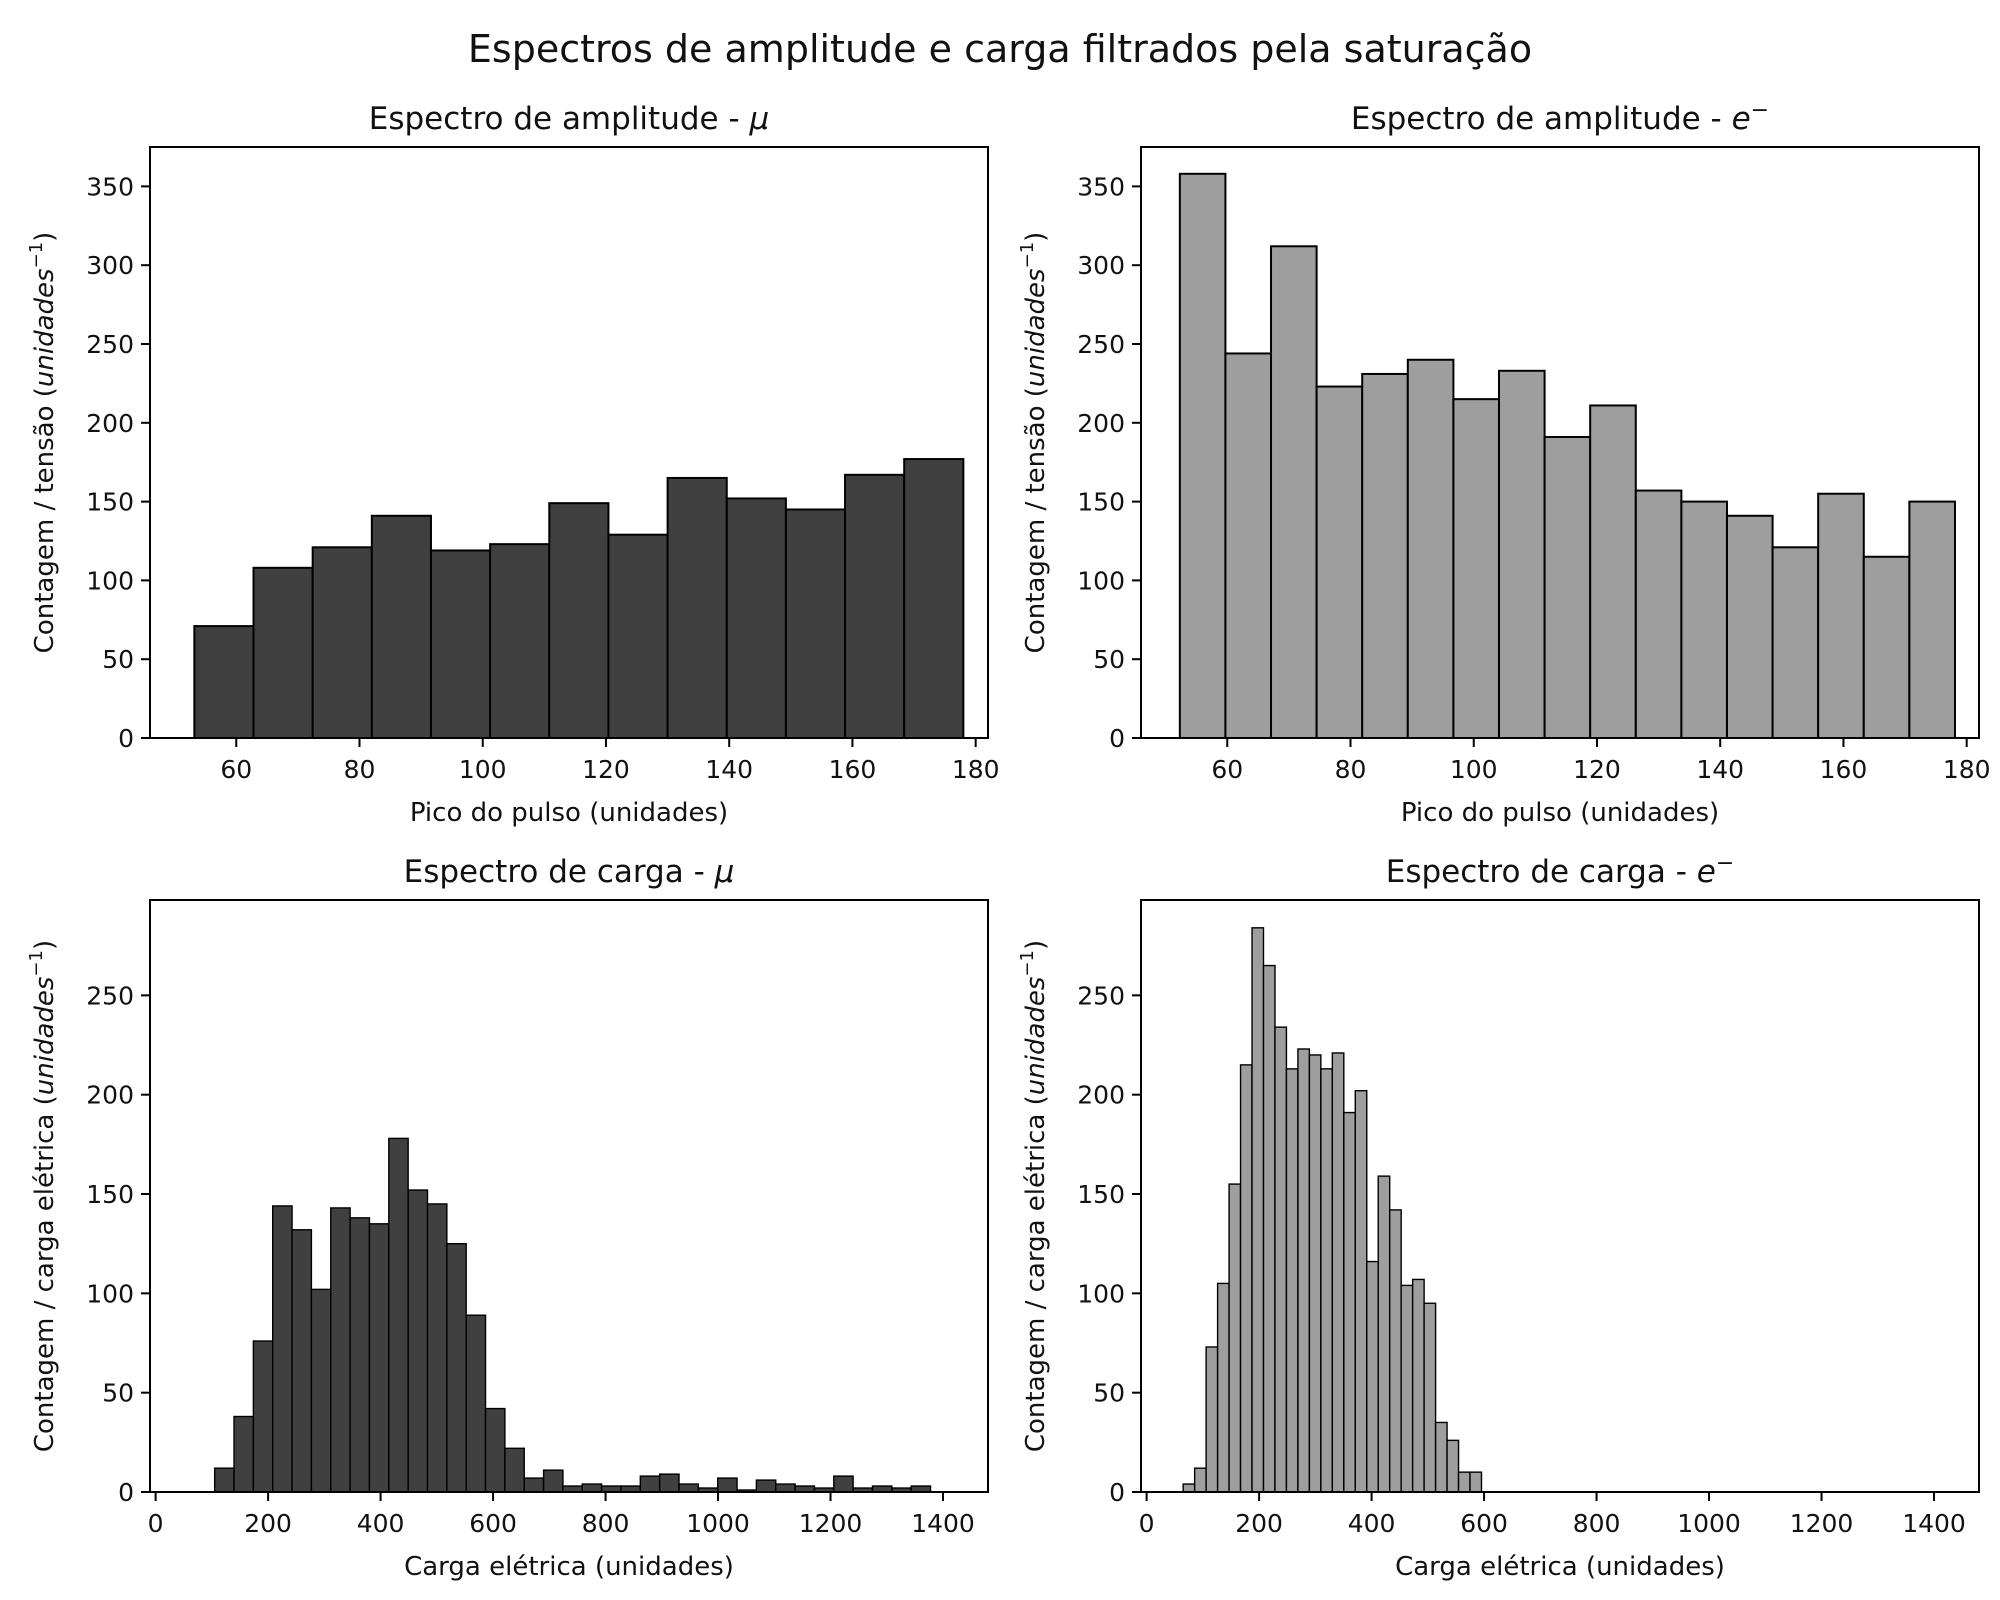 This screenshot has width=2000, height=1600. Describe the element at coordinates (1351, 769) in the screenshot. I see `x-tick-label: 80` at that location.